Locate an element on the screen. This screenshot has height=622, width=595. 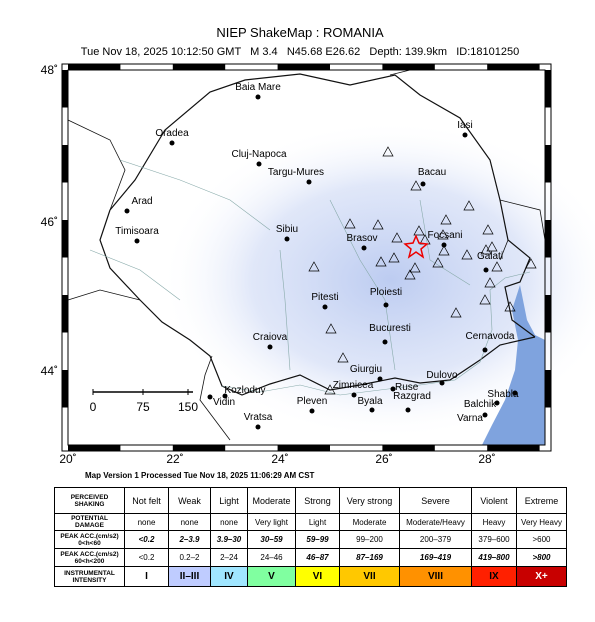
legend-row-header: INSTRUMENTAL INTENSITY is located at coordinates (89, 576).